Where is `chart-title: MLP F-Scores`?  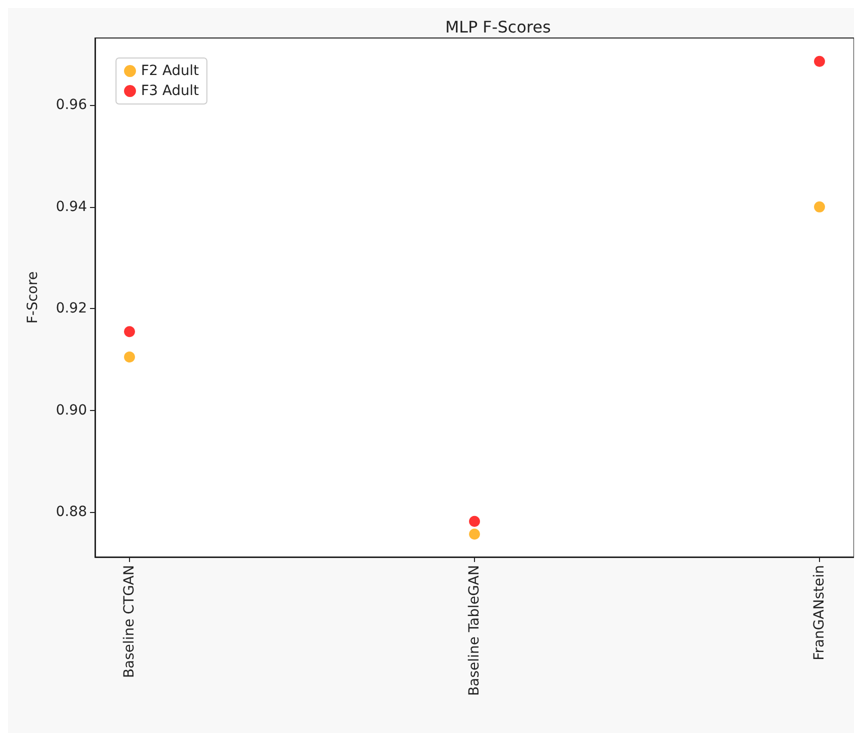
chart-title: MLP F-Scores is located at coordinates (498, 27).